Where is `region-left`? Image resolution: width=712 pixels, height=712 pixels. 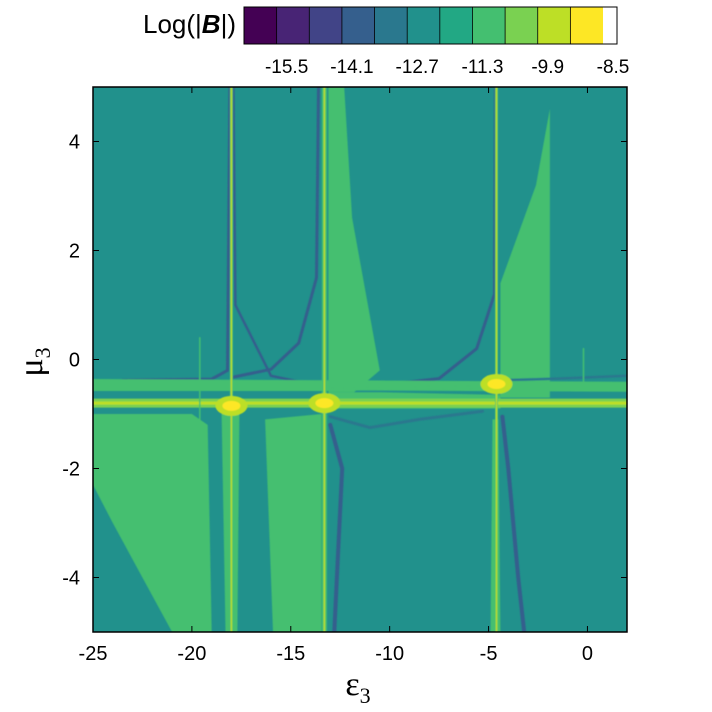
region-left is located at coordinates (152, 523).